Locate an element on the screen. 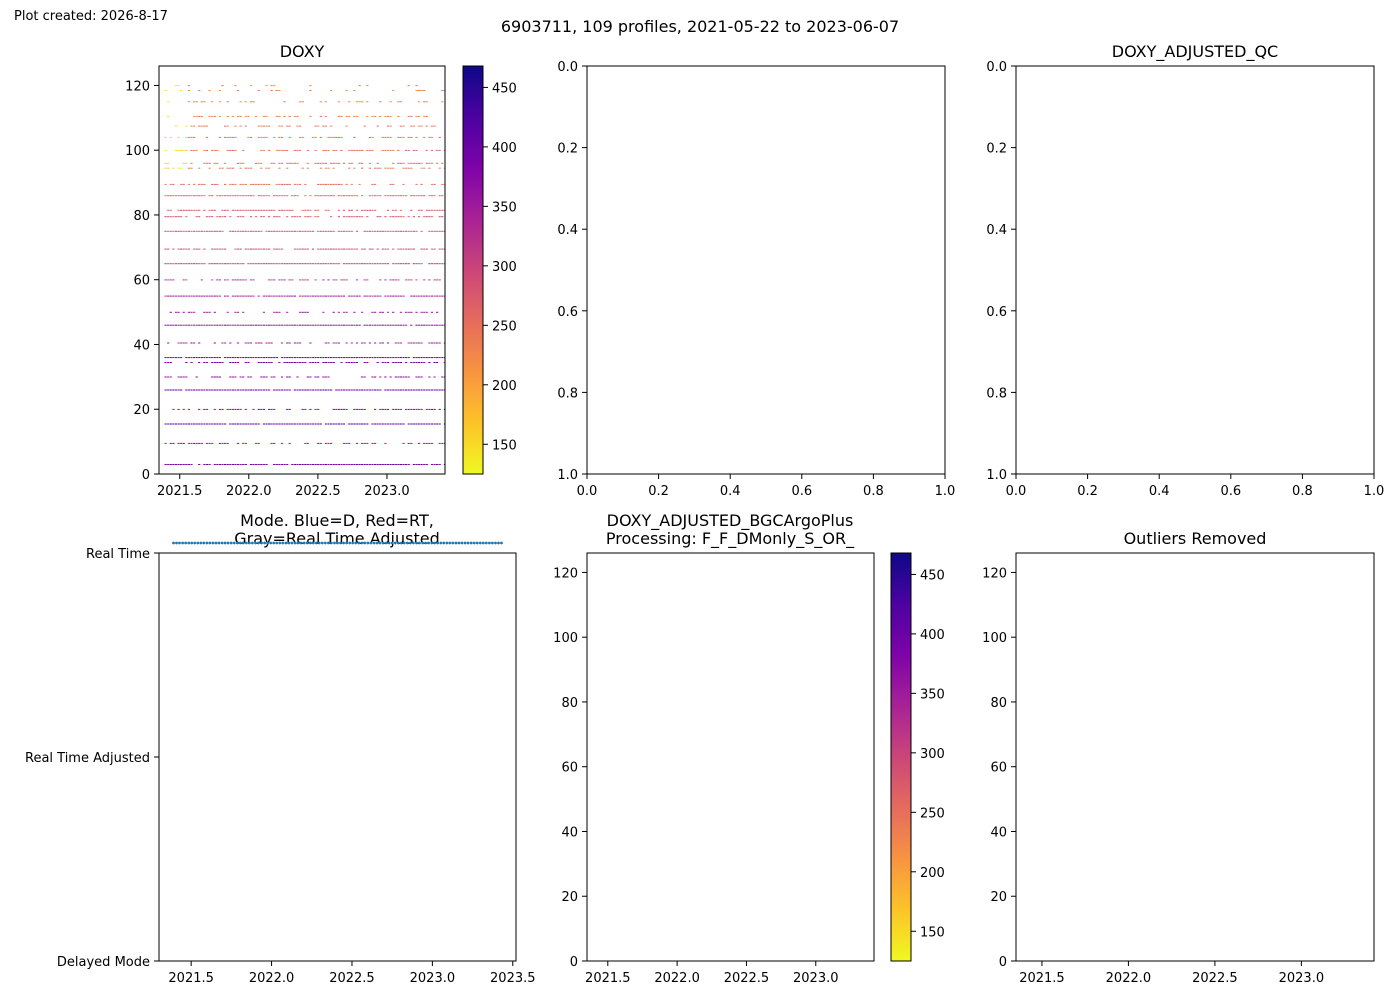 This screenshot has width=1400, height=1000. outliers-y-tick-label-0: 0 is located at coordinates (1003, 962).